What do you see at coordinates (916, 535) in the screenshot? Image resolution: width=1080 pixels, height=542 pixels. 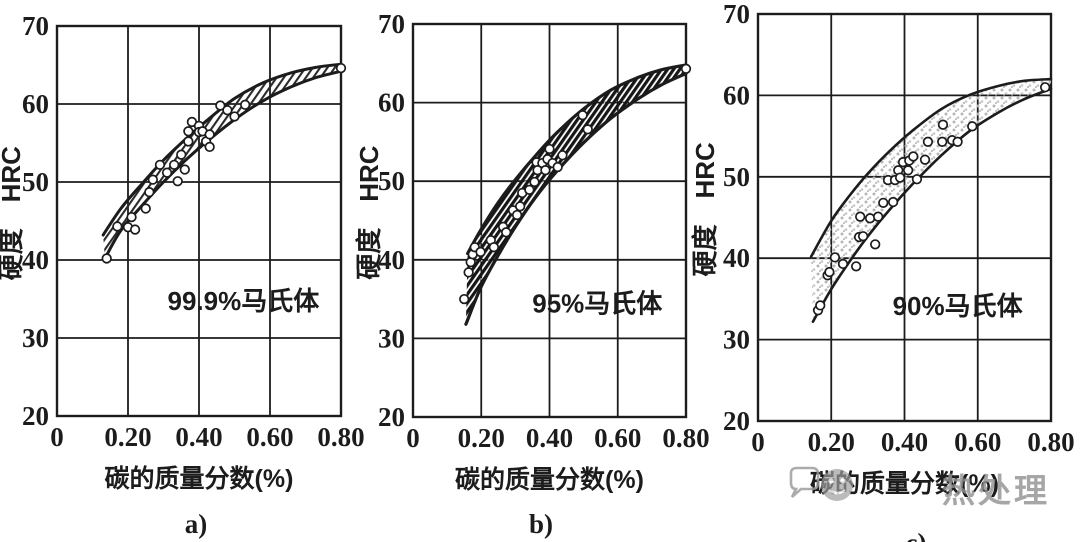 I see `caption-c: c)` at bounding box center [916, 535].